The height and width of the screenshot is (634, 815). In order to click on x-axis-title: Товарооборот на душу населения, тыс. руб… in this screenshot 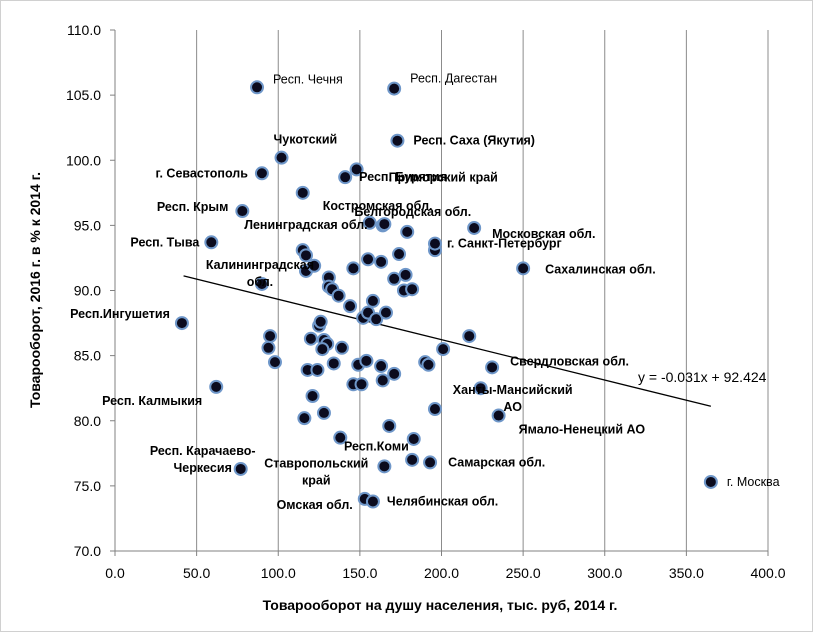, I will do `click(440, 605)`.